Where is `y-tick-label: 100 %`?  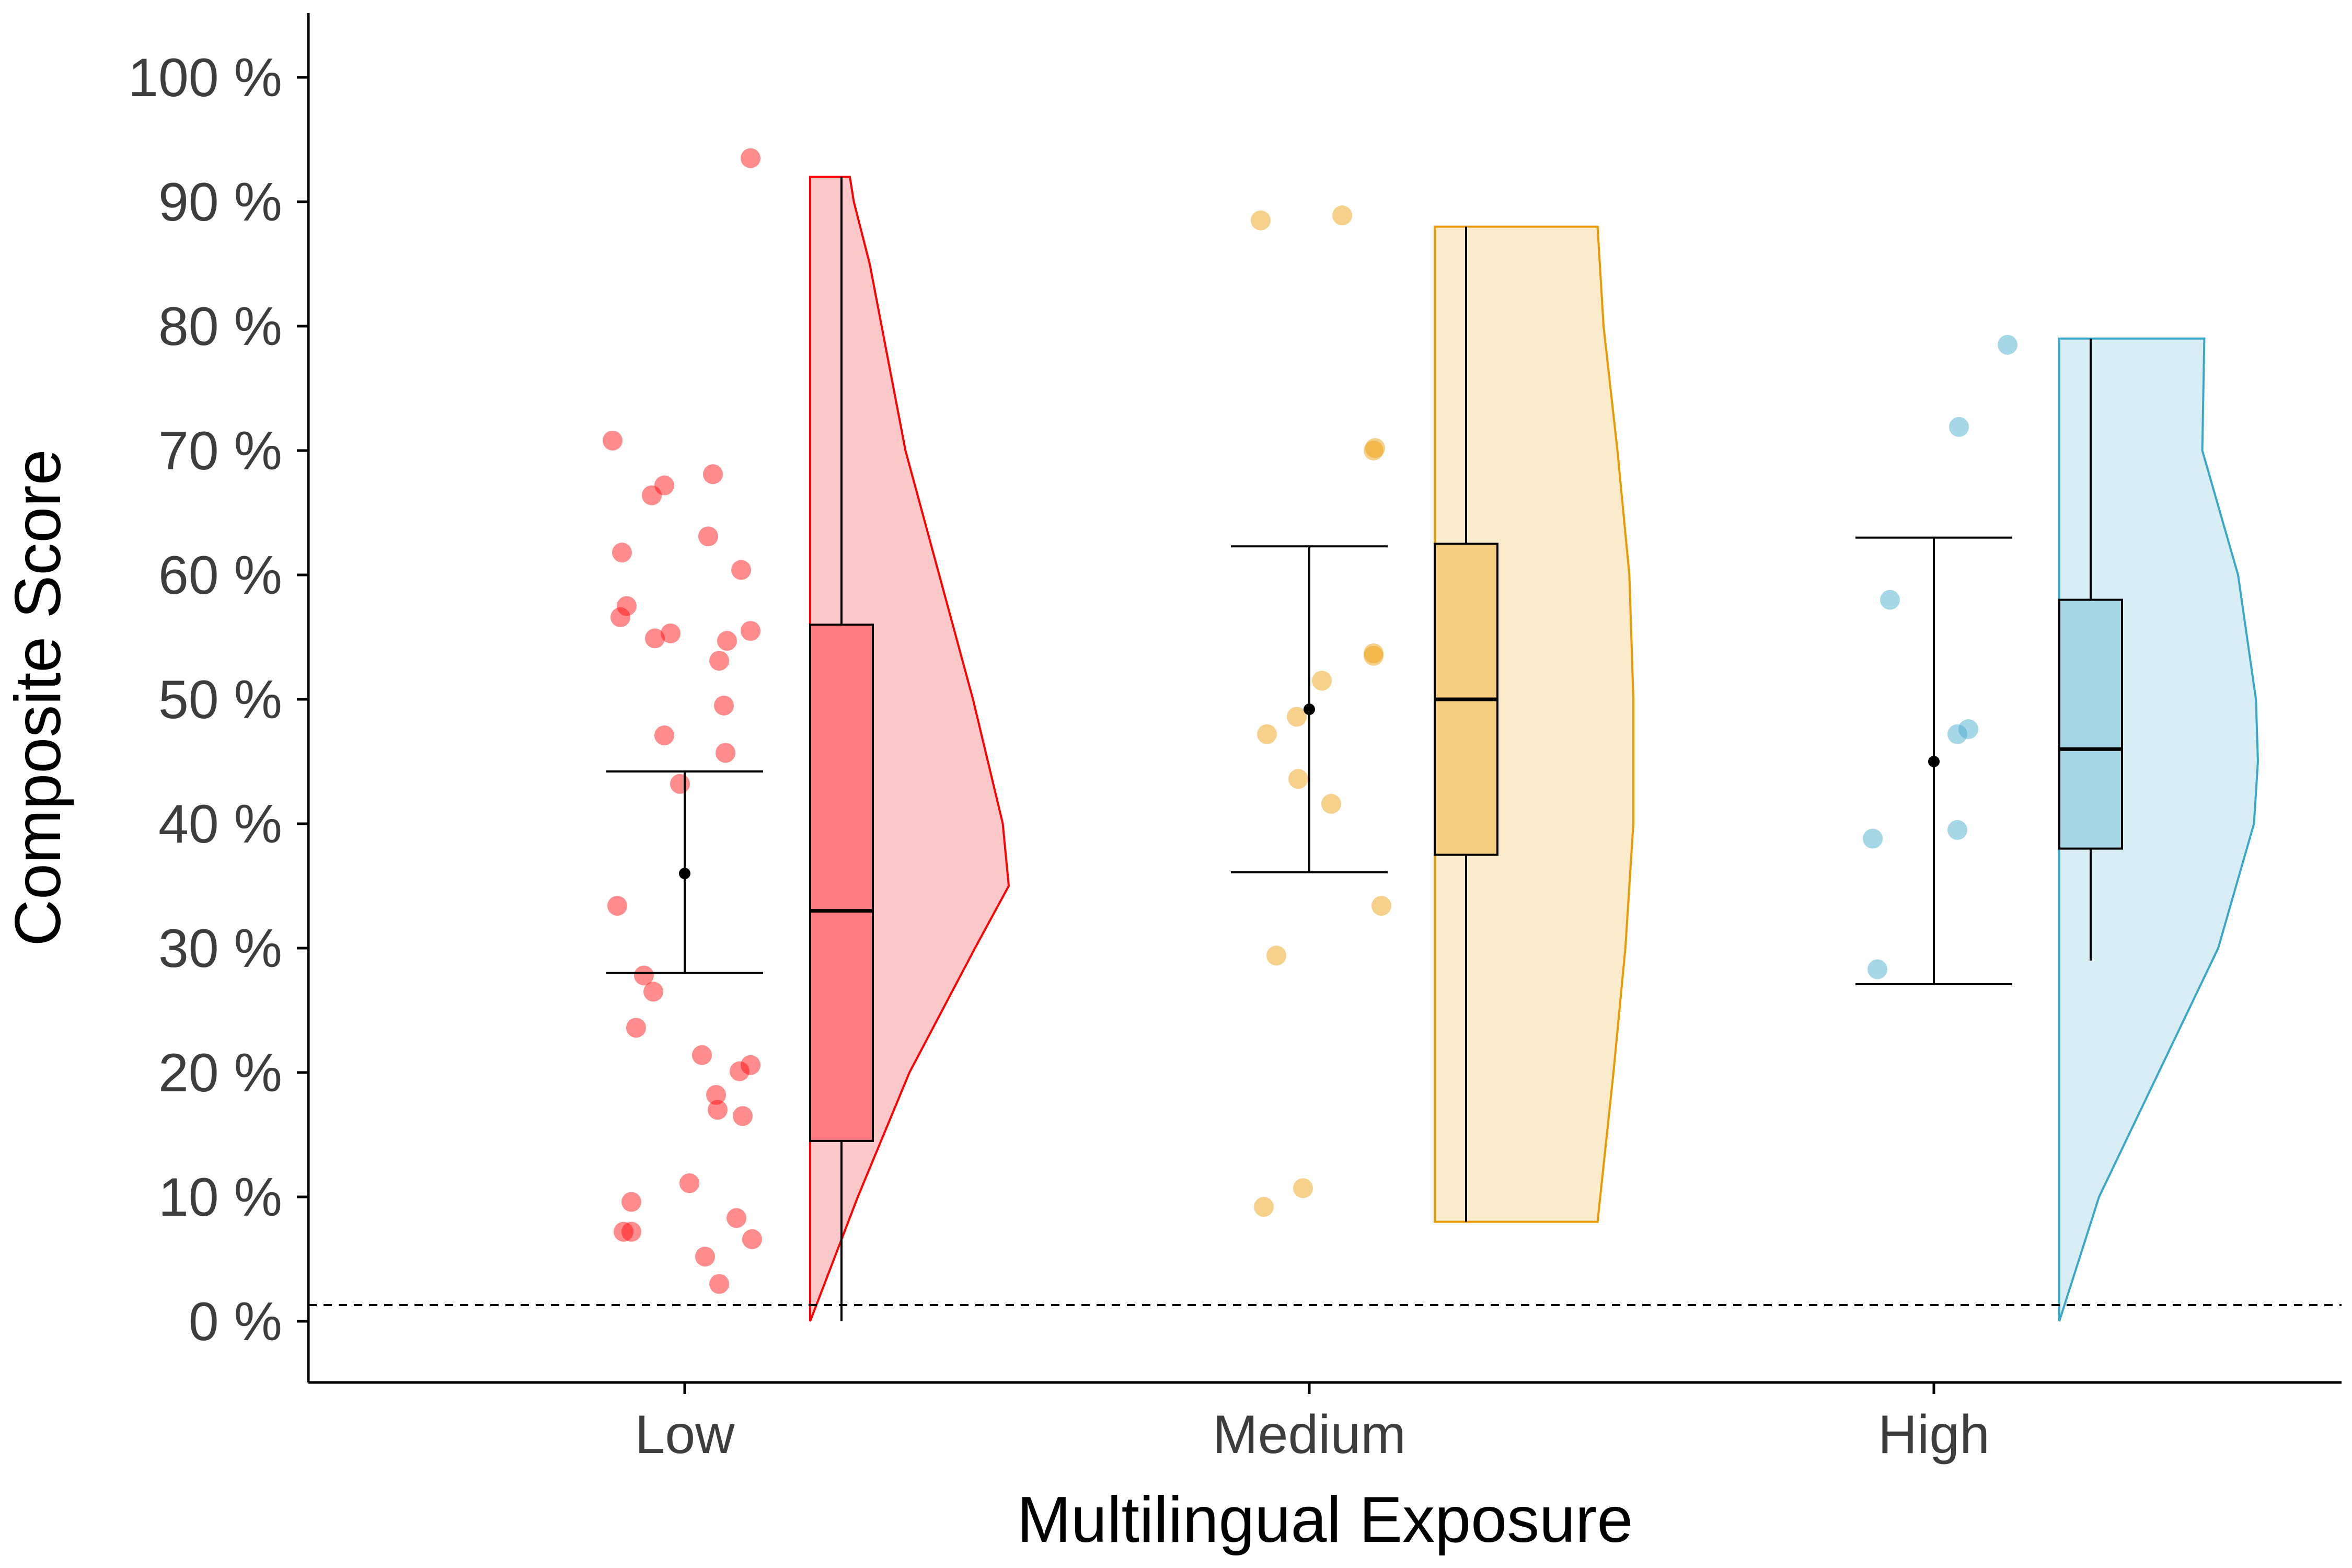
y-tick-label: 100 % is located at coordinates (205, 78).